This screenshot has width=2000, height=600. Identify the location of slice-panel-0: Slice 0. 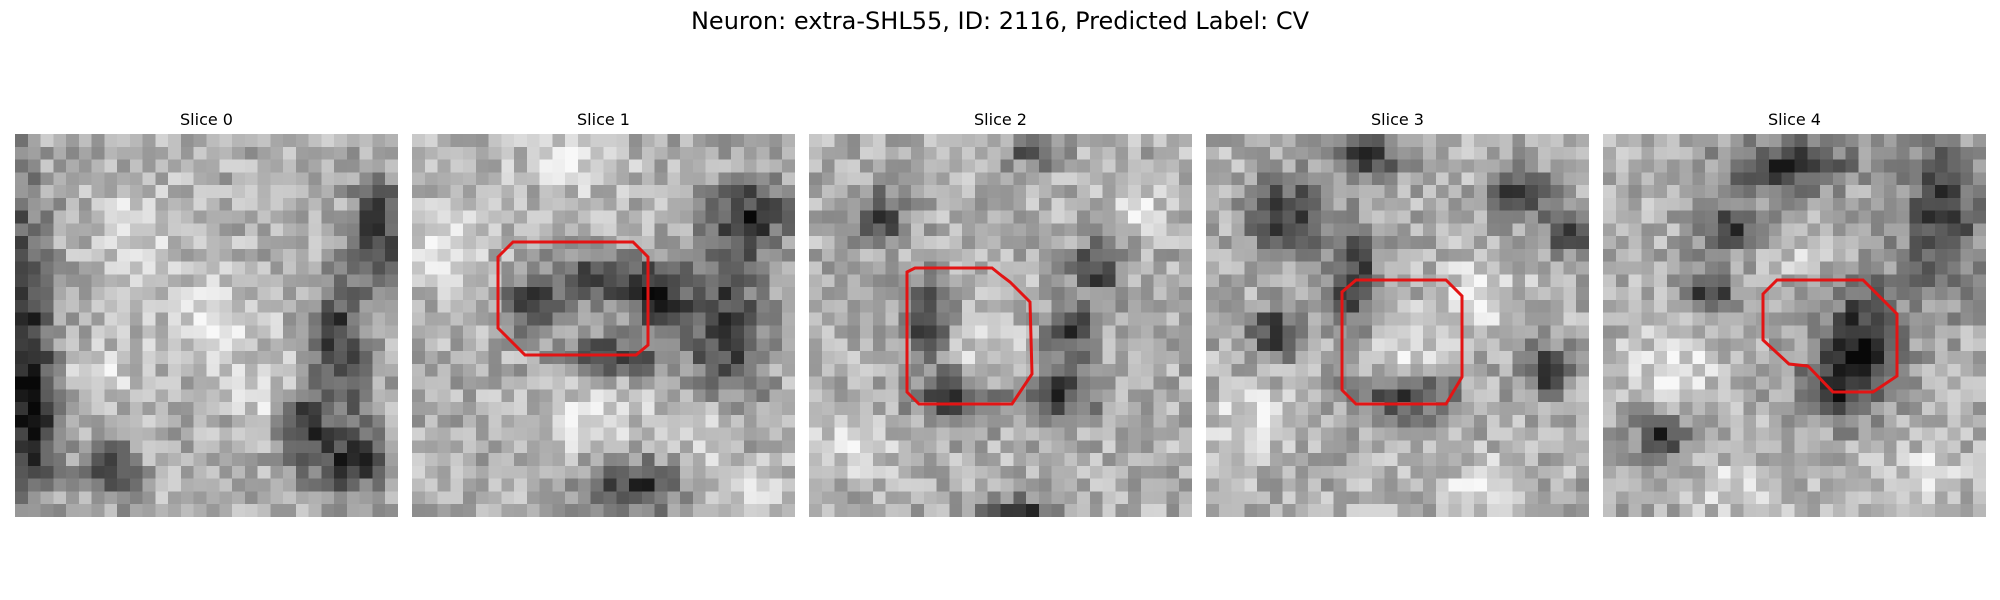
(206, 313).